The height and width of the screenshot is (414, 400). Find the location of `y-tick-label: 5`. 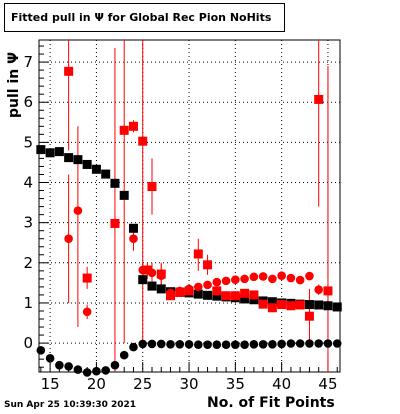

y-tick-label: 5 is located at coordinates (28, 142).